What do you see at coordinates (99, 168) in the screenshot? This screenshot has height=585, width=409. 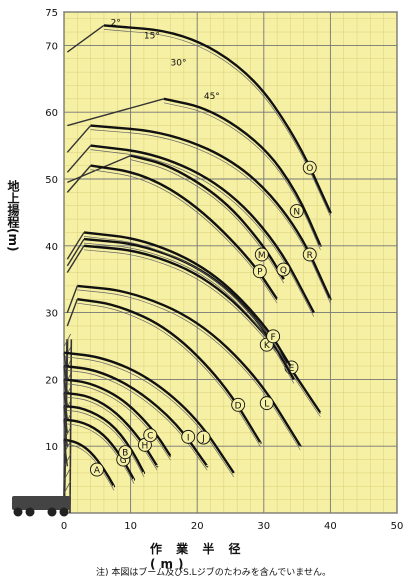 I see `boom-M` at bounding box center [99, 168].